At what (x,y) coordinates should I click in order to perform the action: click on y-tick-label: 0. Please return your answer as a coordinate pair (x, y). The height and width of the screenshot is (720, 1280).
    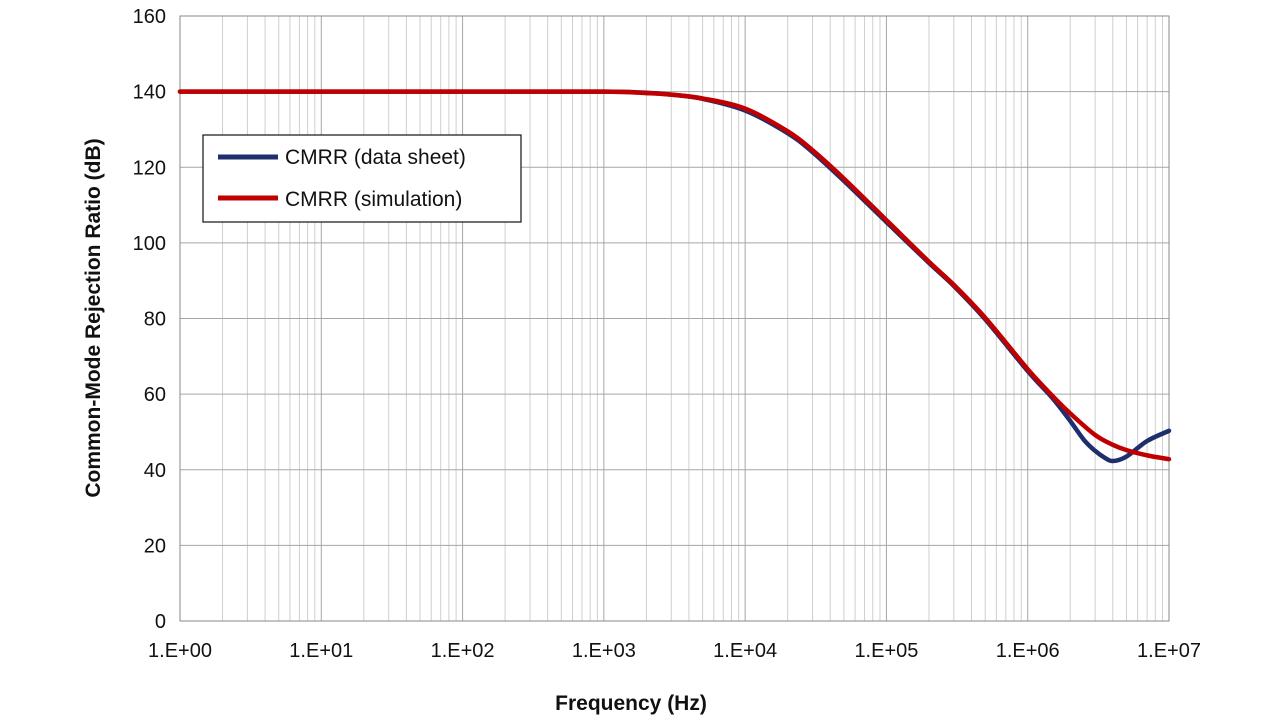
    Looking at the image, I should click on (160, 622).